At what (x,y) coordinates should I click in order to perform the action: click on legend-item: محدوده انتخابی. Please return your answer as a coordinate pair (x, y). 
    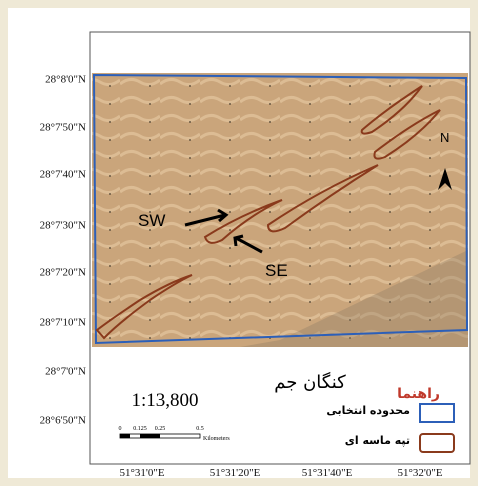
    Looking at the image, I should click on (368, 410).